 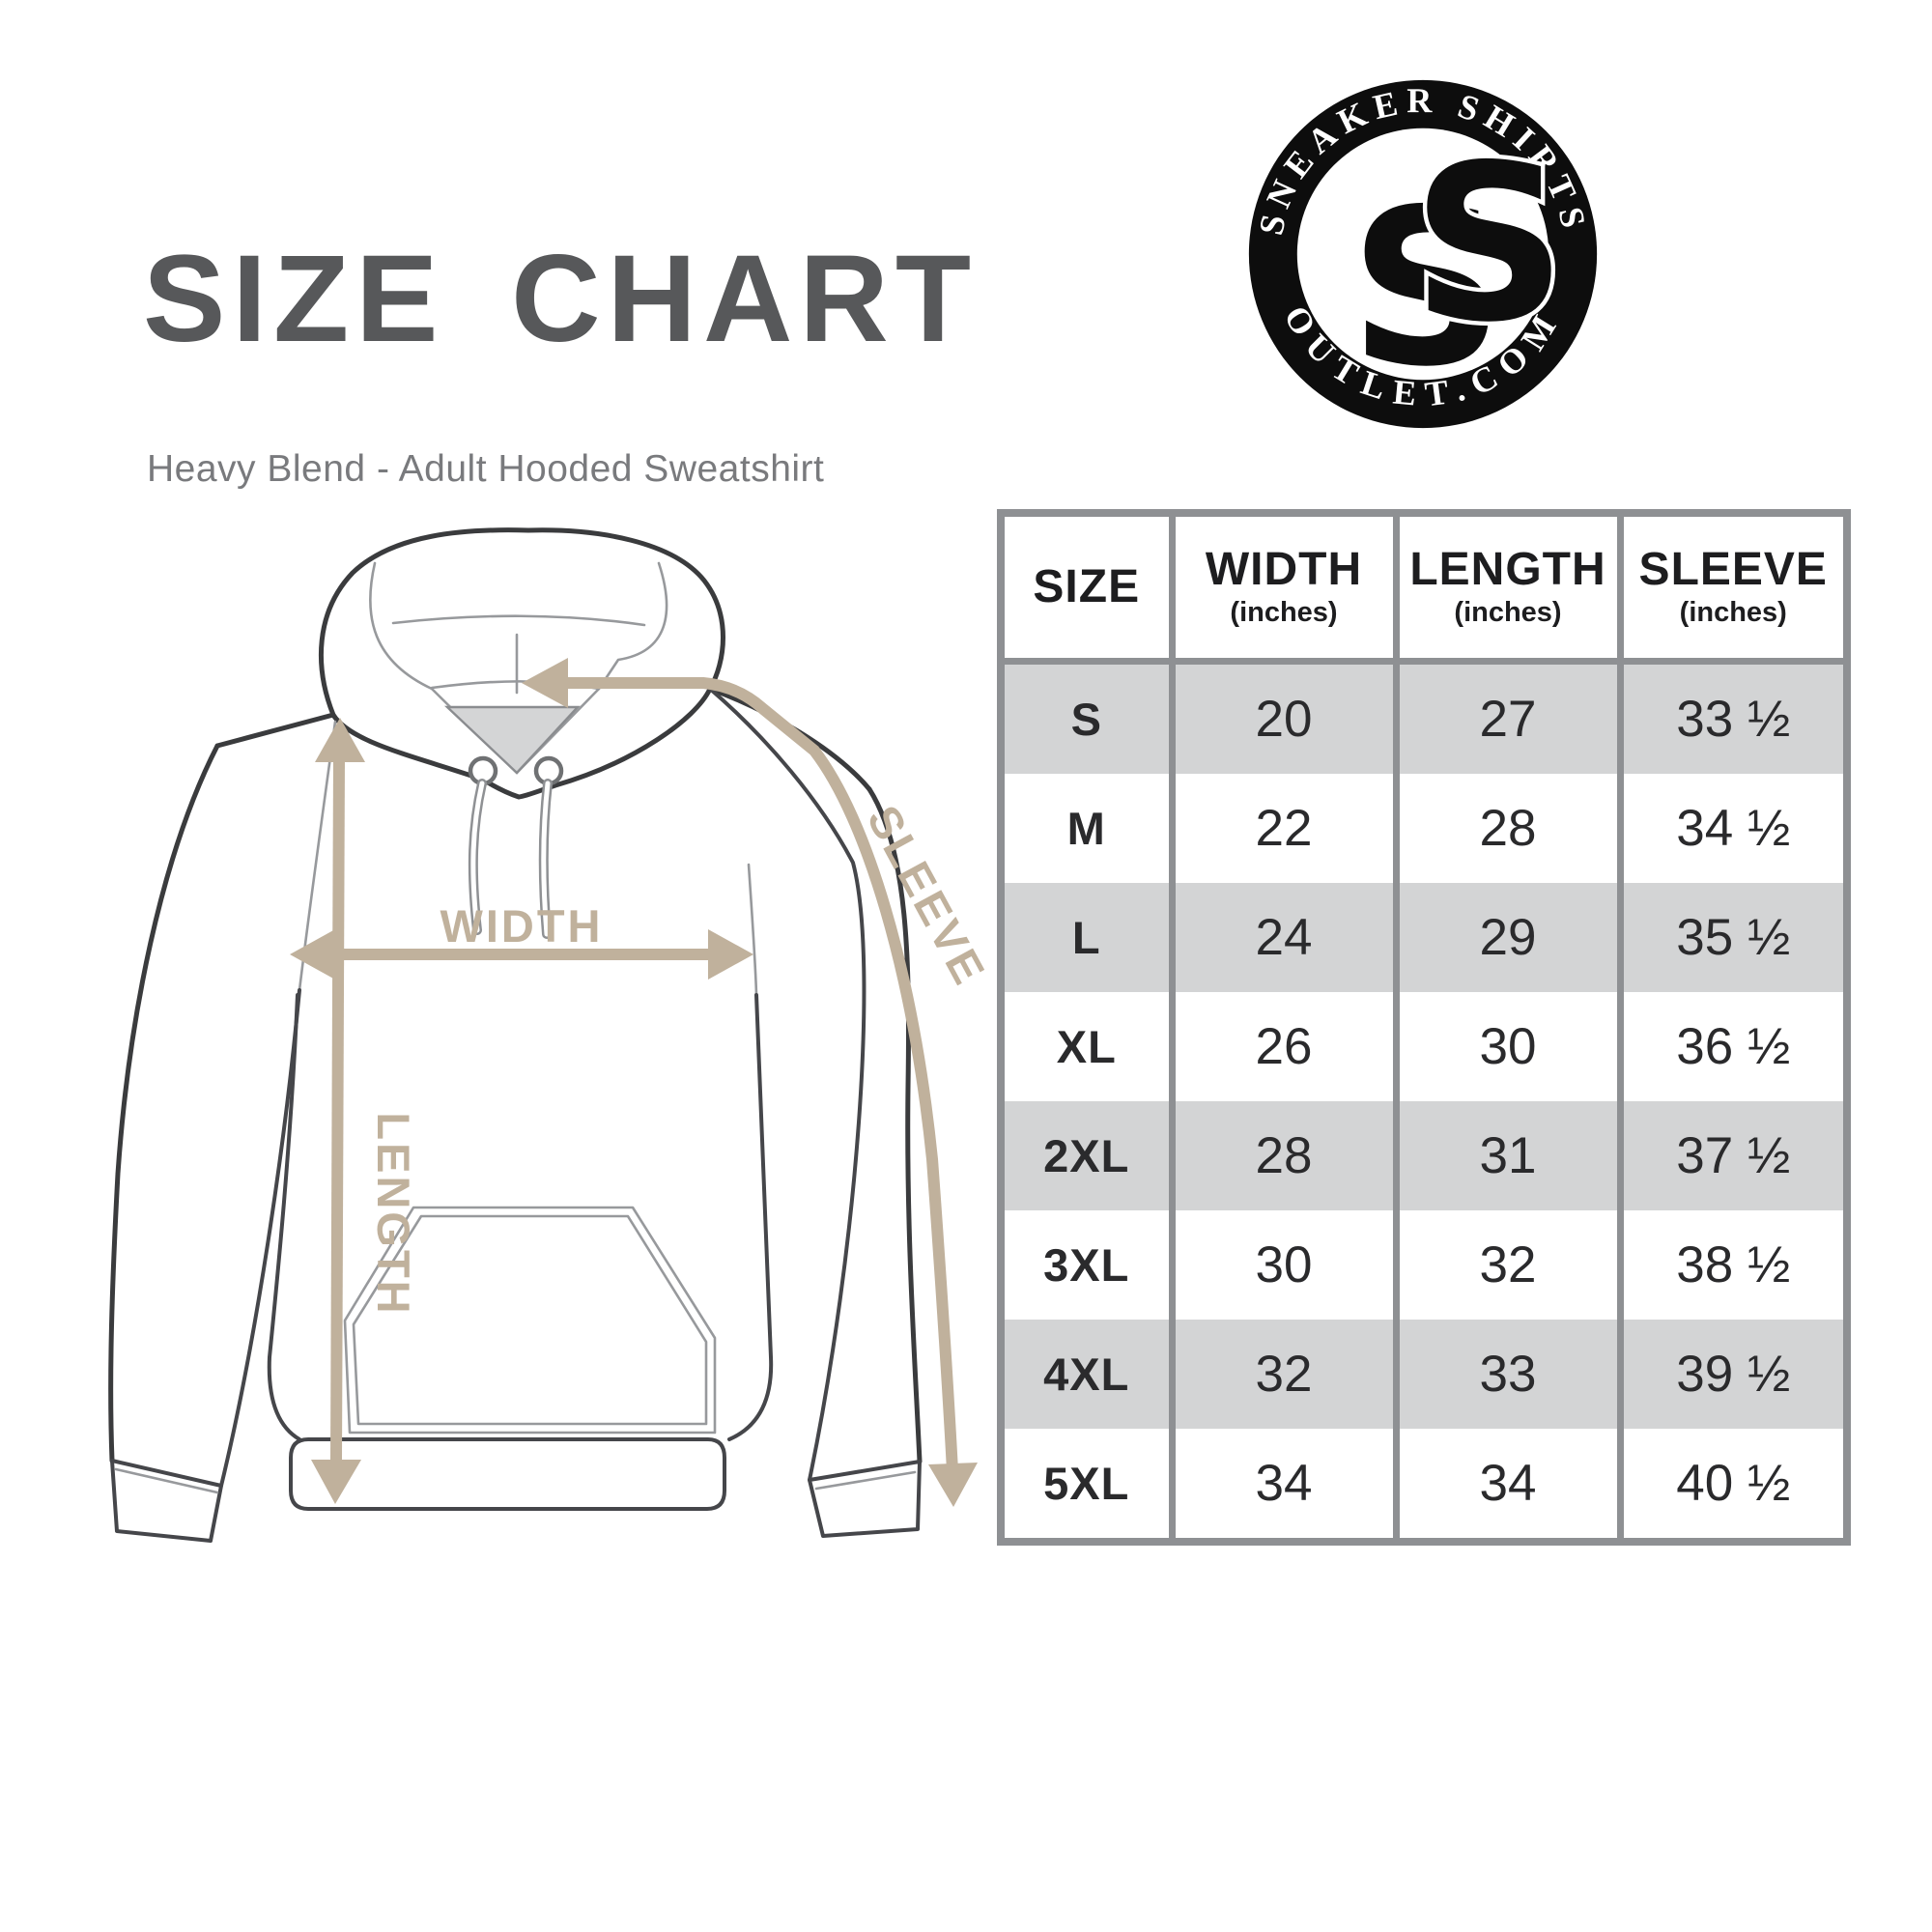 I want to click on body-left-edge, so click(x=284, y=1217).